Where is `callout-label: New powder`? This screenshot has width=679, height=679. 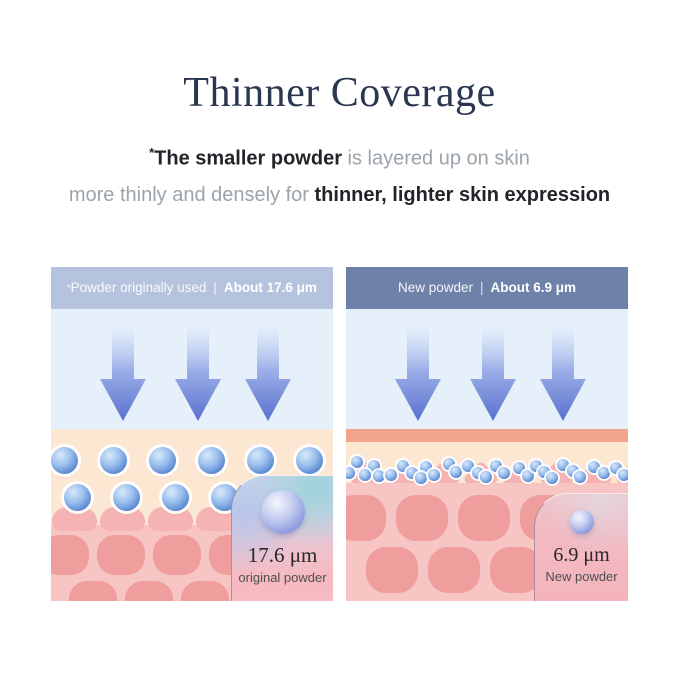
callout-label: New powder is located at coordinates (581, 576).